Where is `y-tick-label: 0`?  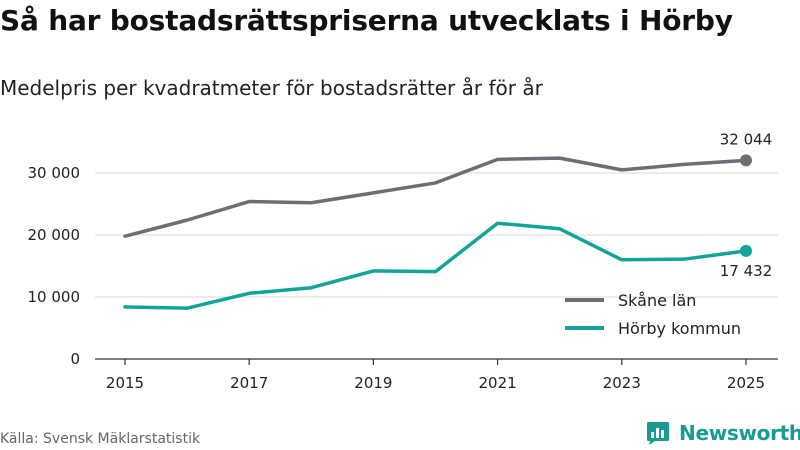 y-tick-label: 0 is located at coordinates (75, 359).